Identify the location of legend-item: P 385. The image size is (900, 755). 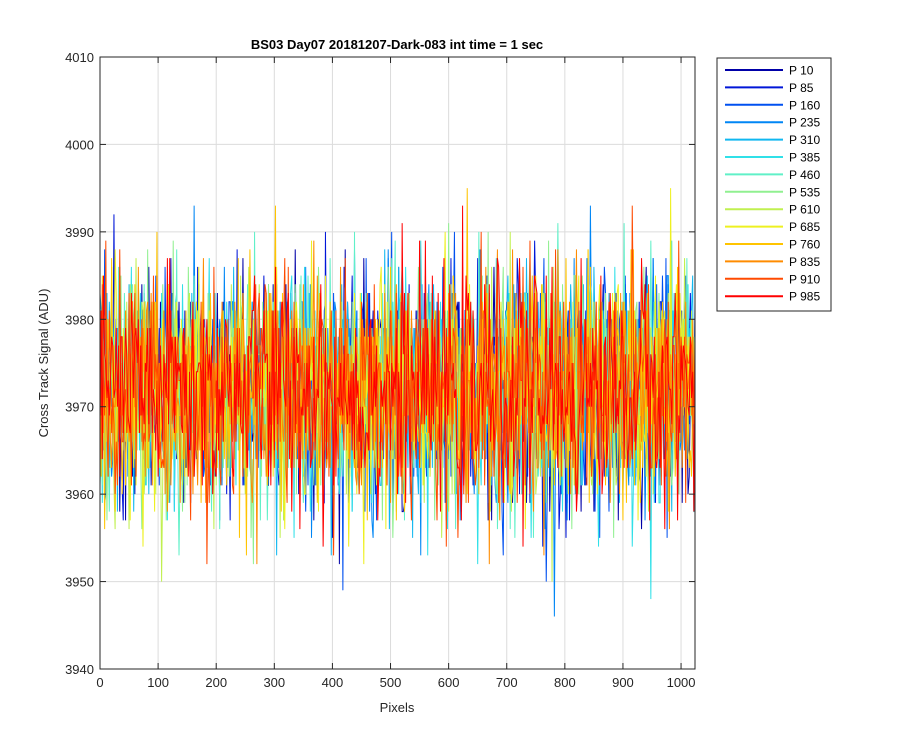
(772, 158).